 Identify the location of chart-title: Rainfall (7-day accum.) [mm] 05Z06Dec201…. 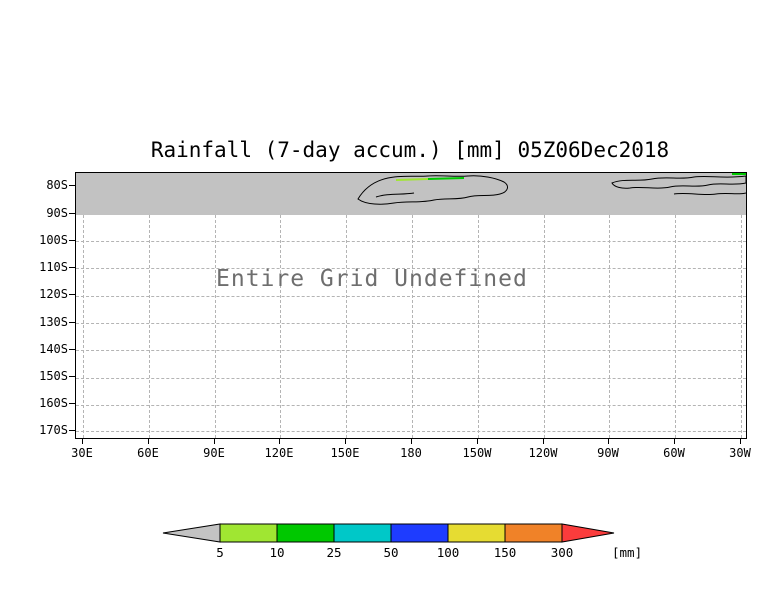
(410, 150).